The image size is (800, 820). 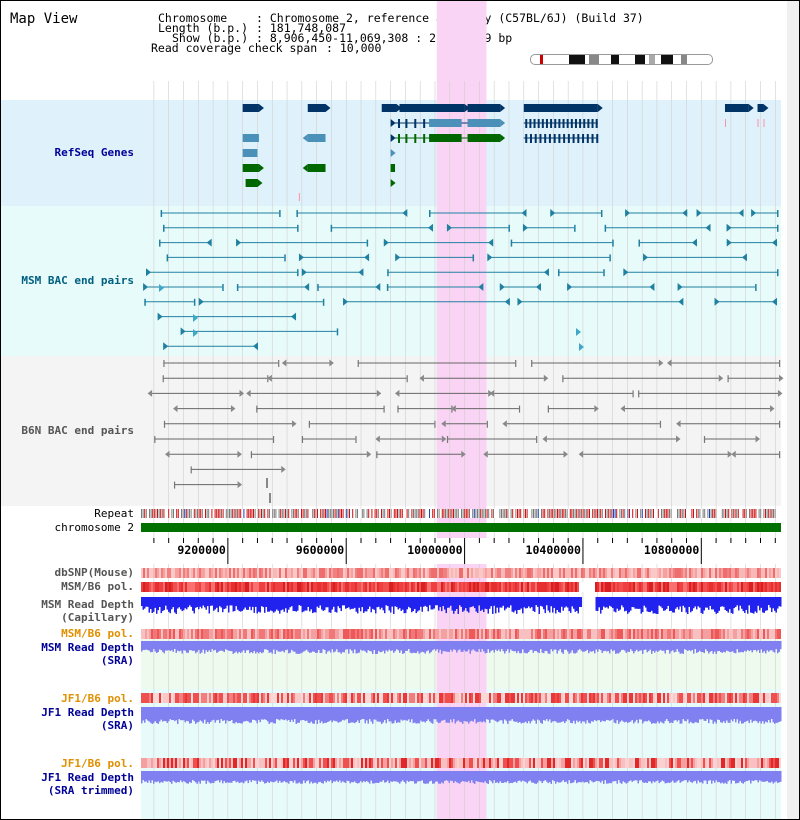 I want to click on msm-pol-label-2: MSM/B6 pol., so click(x=97, y=633).